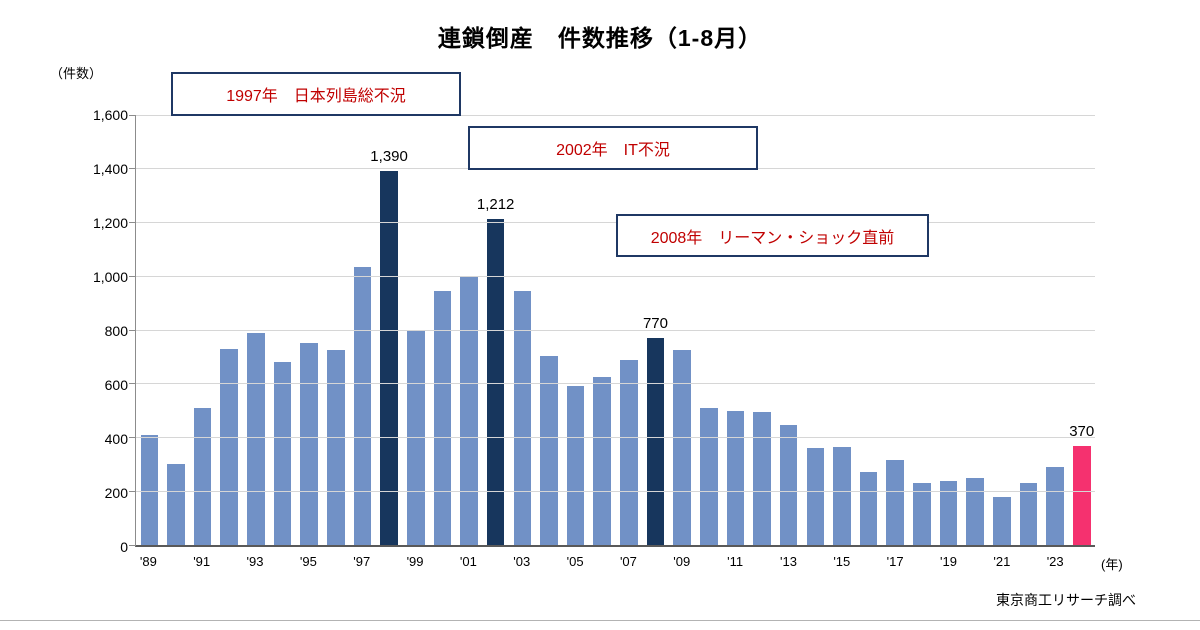  Describe the element at coordinates (815, 496) in the screenshot. I see `bar-2014` at that location.